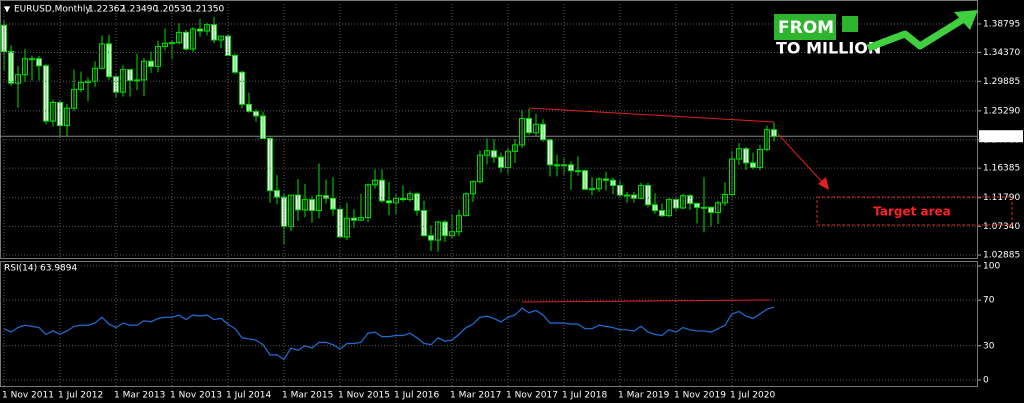 The width and height of the screenshot is (1024, 403). I want to click on x-tick-label: 1 Jul 2014, so click(248, 396).